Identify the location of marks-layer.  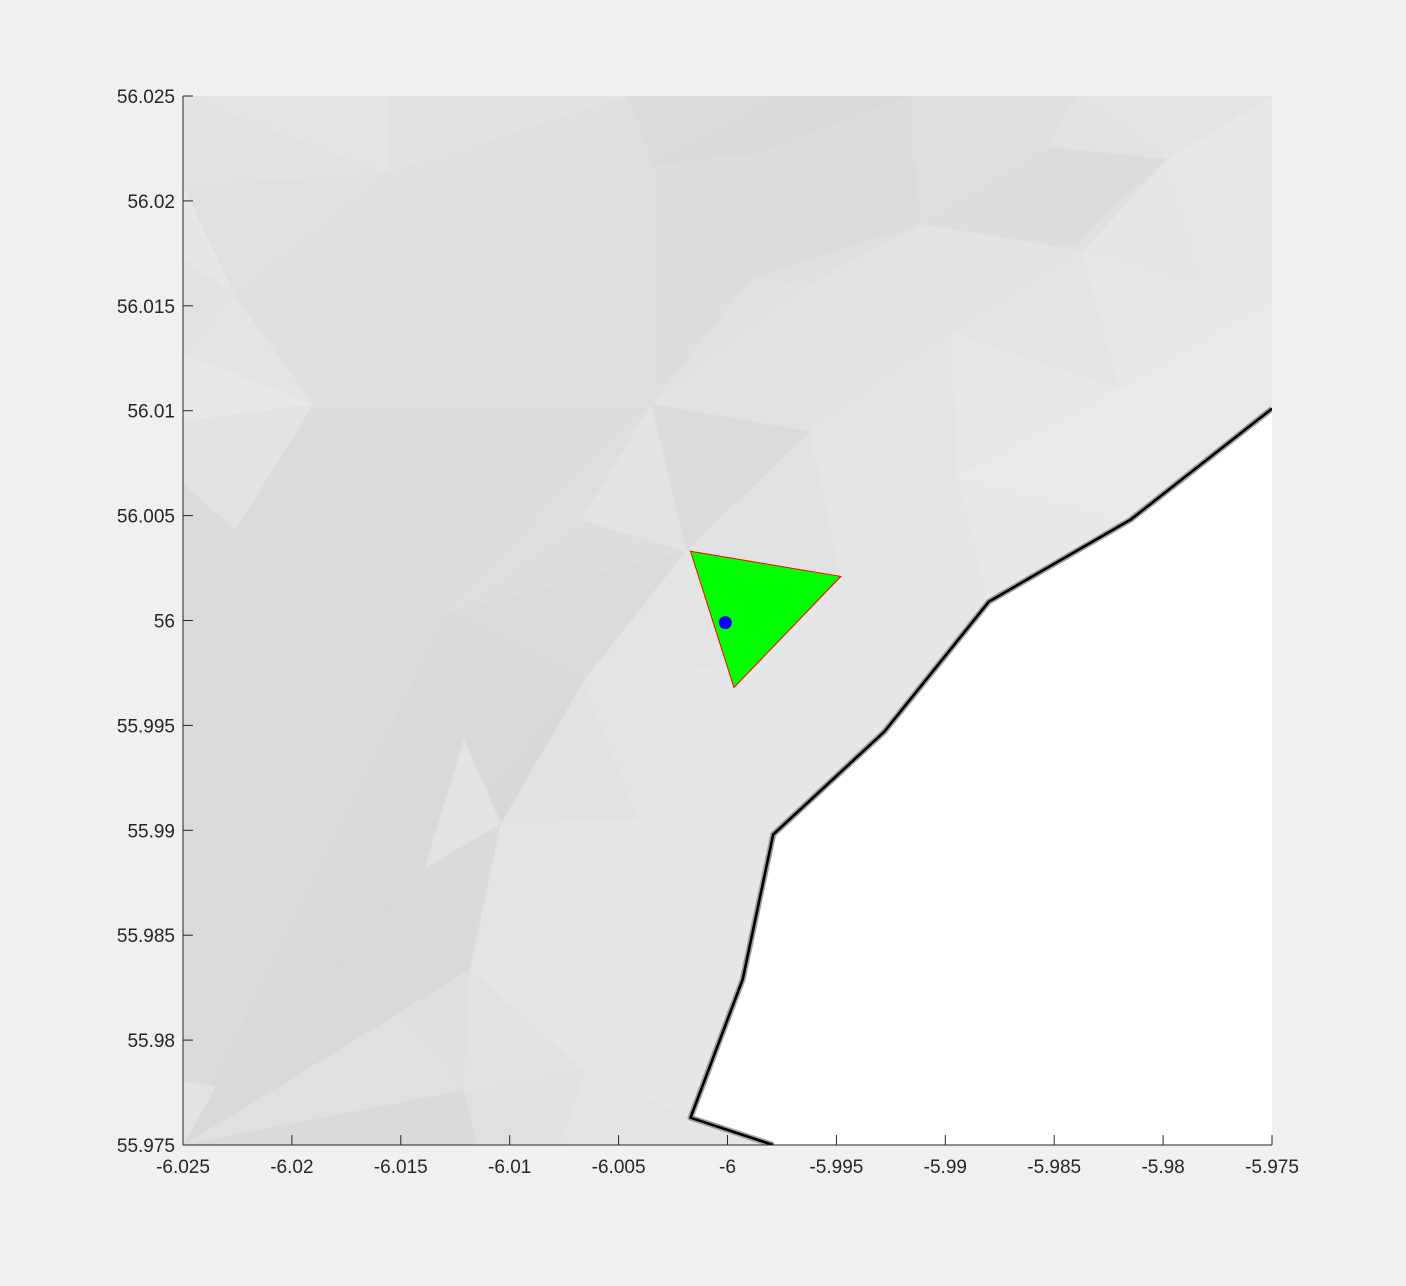
(765, 619).